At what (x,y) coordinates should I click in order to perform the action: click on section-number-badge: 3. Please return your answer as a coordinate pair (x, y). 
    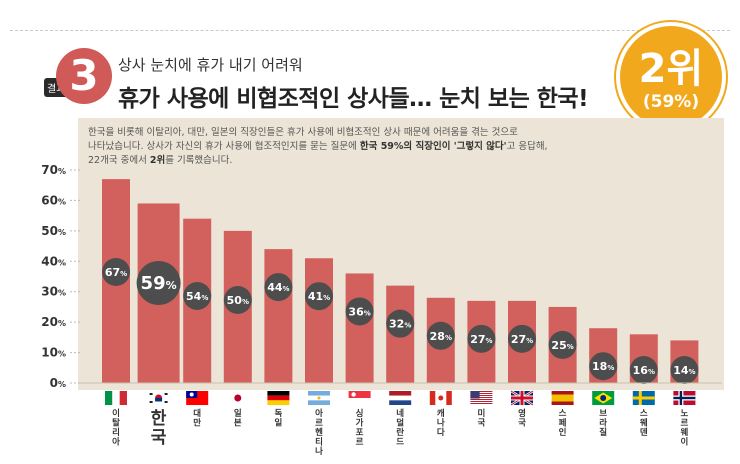
    Looking at the image, I should click on (84, 76).